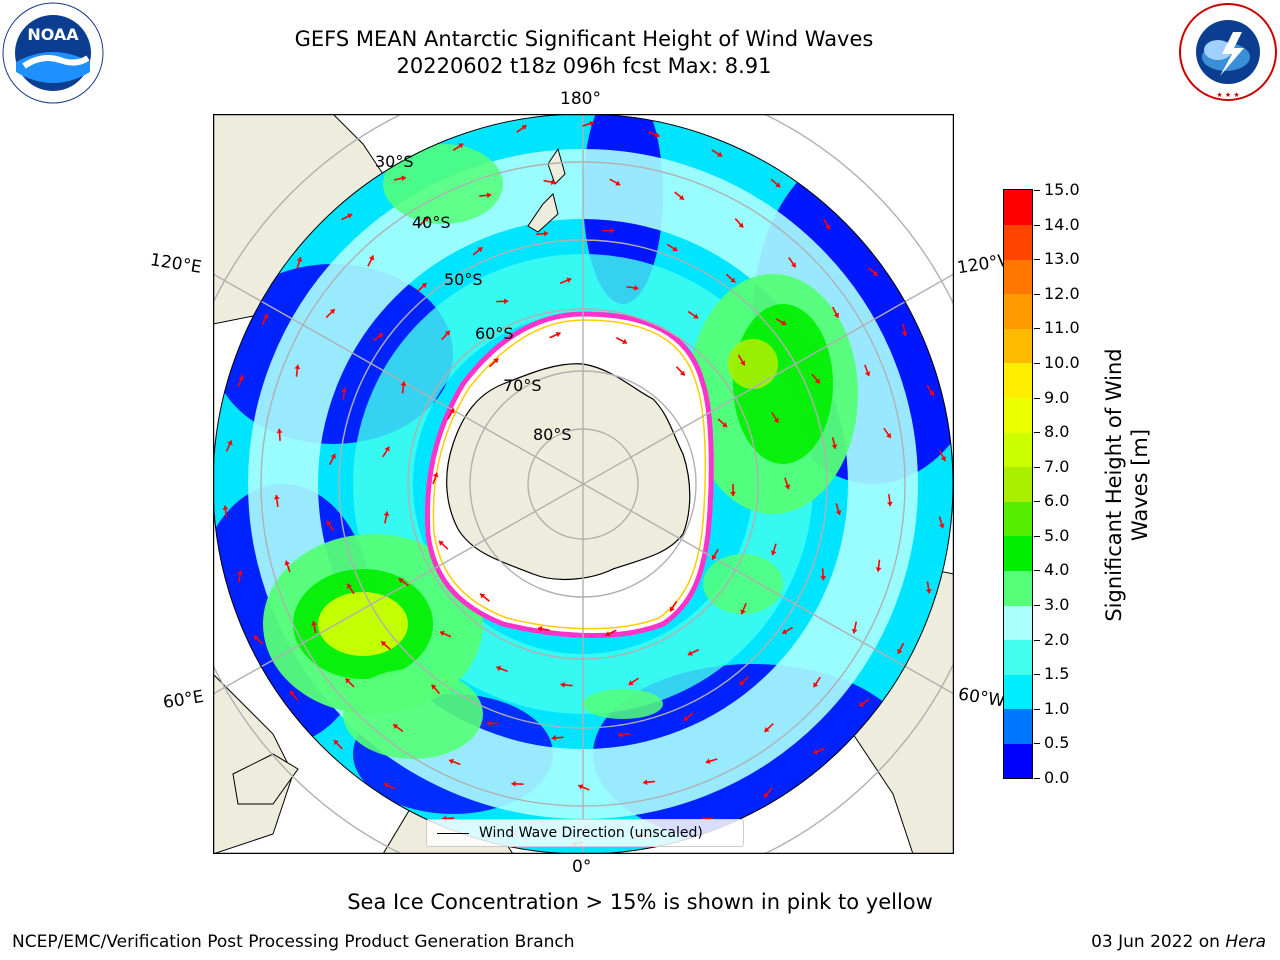  I want to click on colorbar-tick-label: 3.0, so click(1057, 605).